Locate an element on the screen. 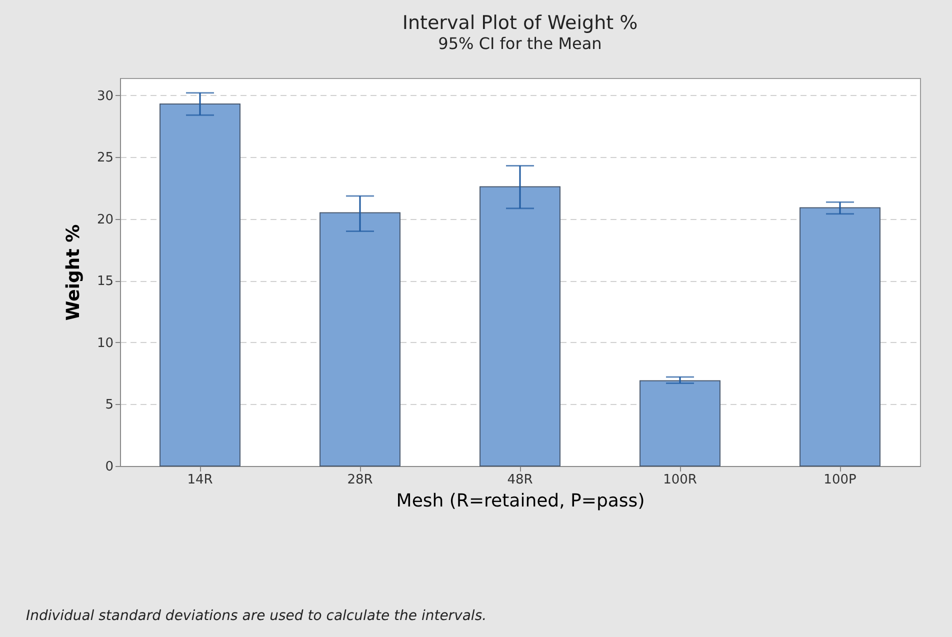  y-tick-label: 15 is located at coordinates (105, 282).